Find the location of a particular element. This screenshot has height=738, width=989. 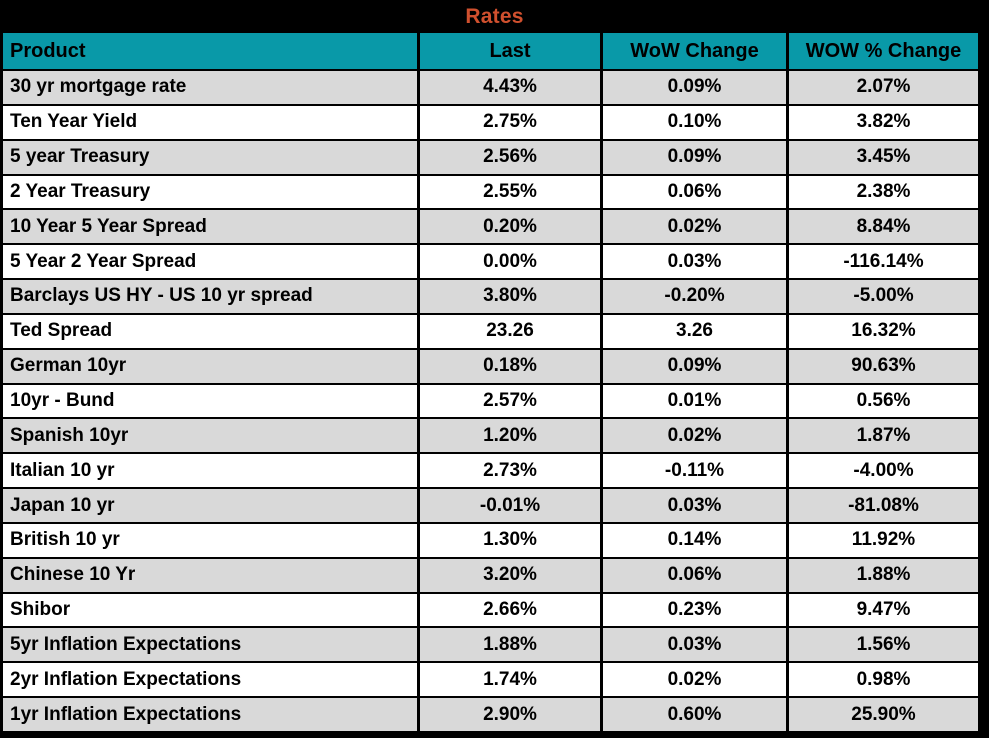

header-cell-wow-change: WoW Change is located at coordinates (694, 51).